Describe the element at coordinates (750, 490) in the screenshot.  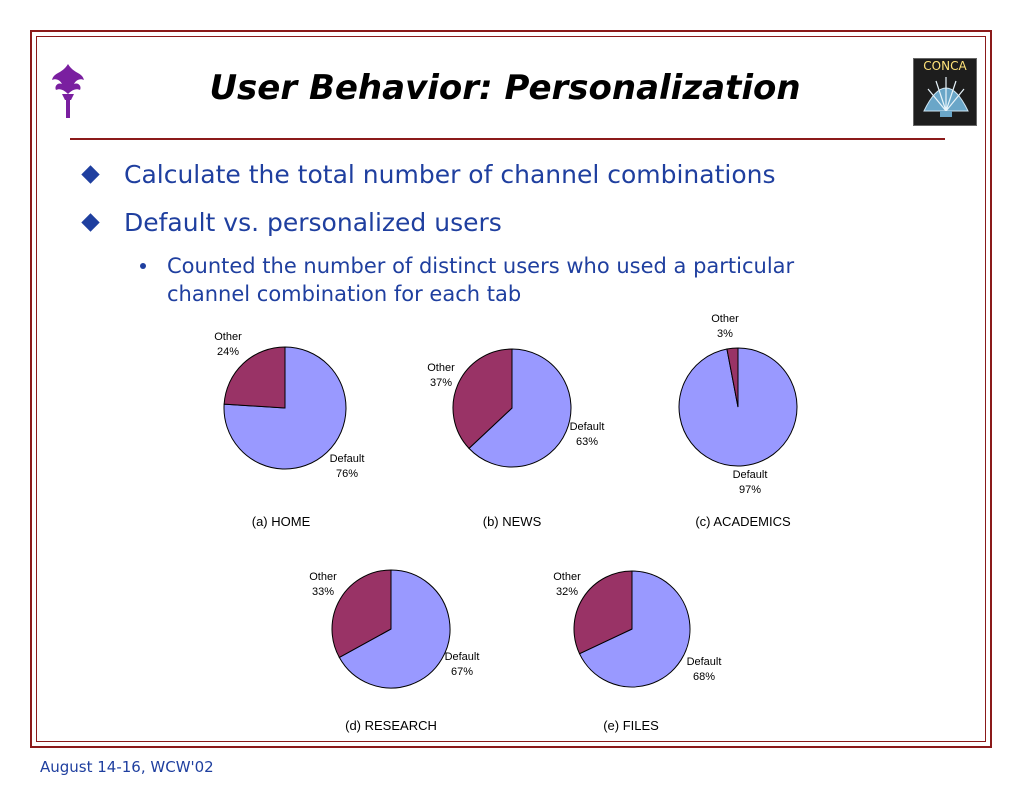
I see `slice-percent: 97%` at that location.